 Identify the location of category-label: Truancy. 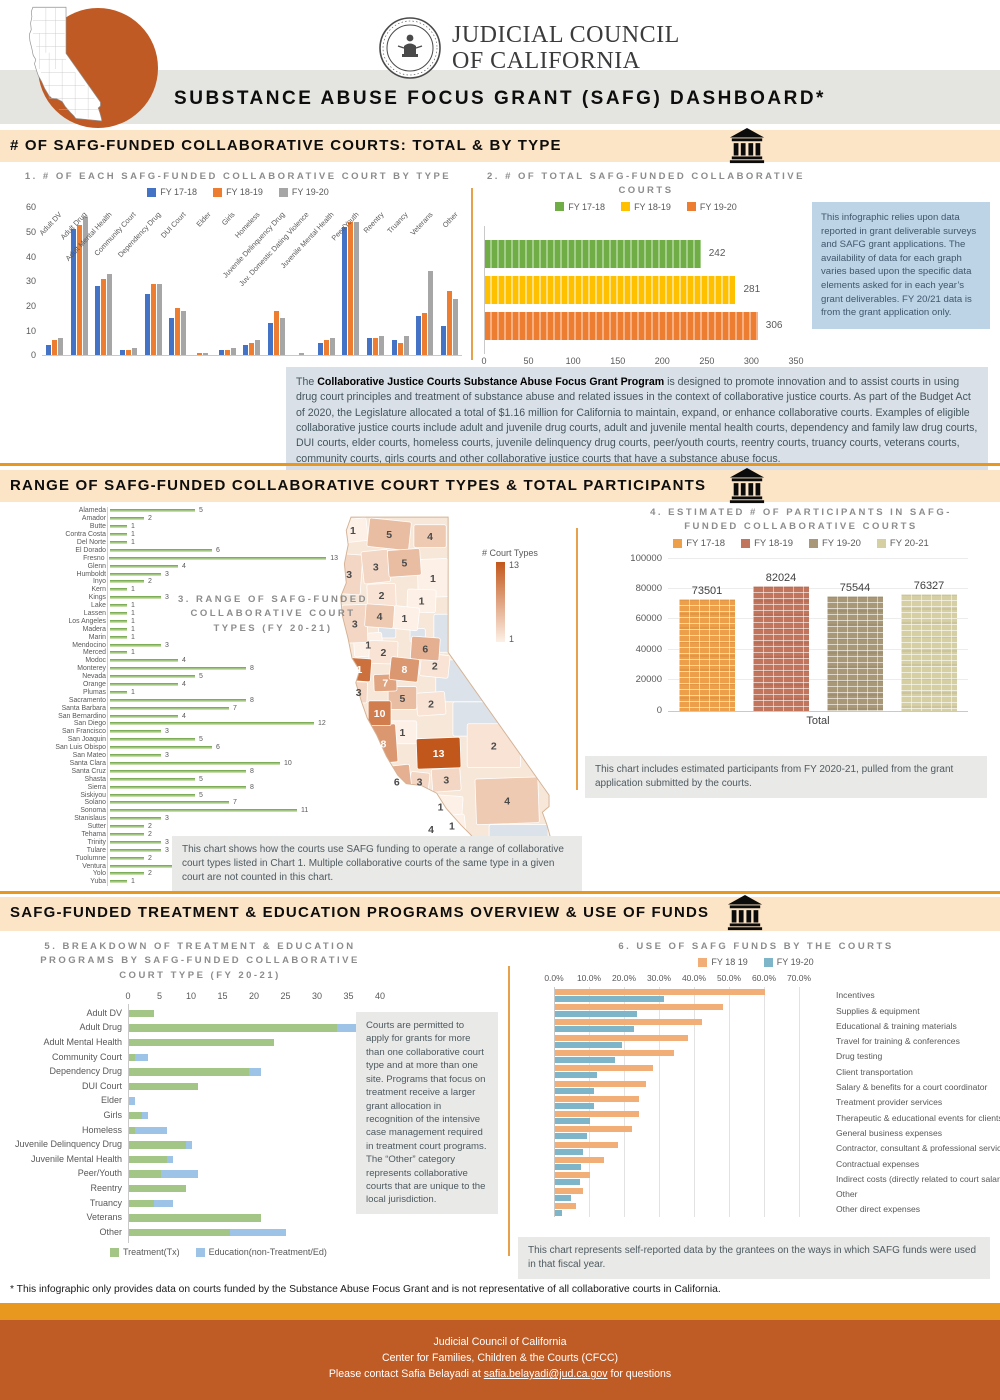
(105, 1202).